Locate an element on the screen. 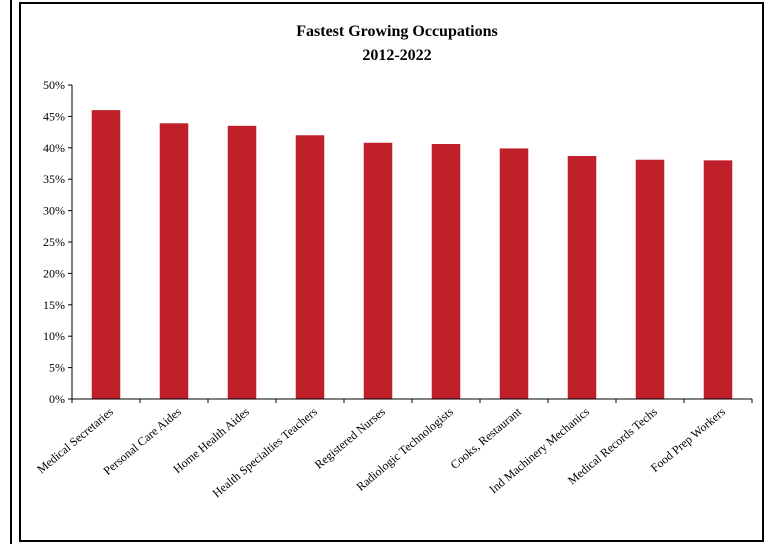  y-tick-label: 30% is located at coordinates (54, 211).